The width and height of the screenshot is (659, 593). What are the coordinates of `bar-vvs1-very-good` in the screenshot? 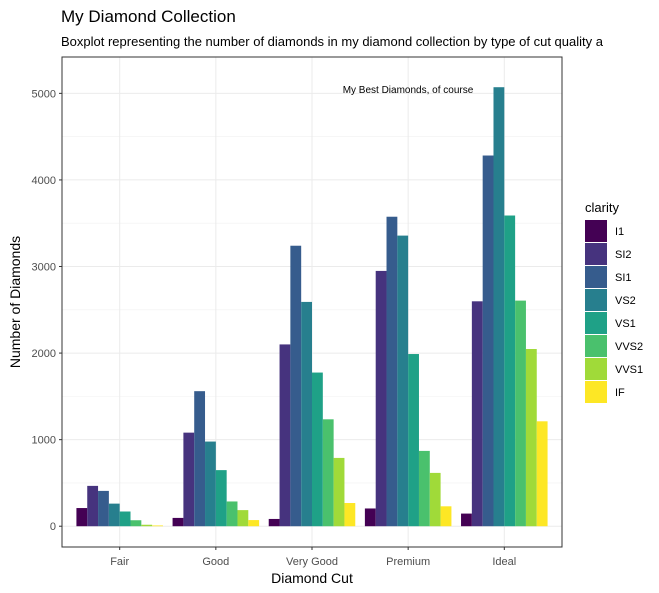 It's located at (339, 492).